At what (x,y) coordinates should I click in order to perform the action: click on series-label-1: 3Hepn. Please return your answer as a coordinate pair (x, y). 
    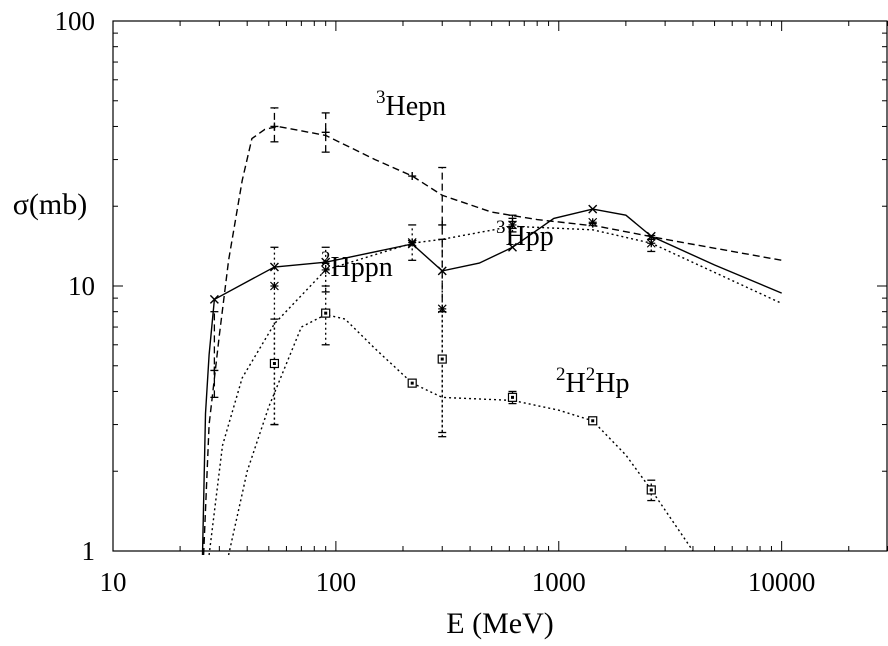
    Looking at the image, I should click on (411, 104).